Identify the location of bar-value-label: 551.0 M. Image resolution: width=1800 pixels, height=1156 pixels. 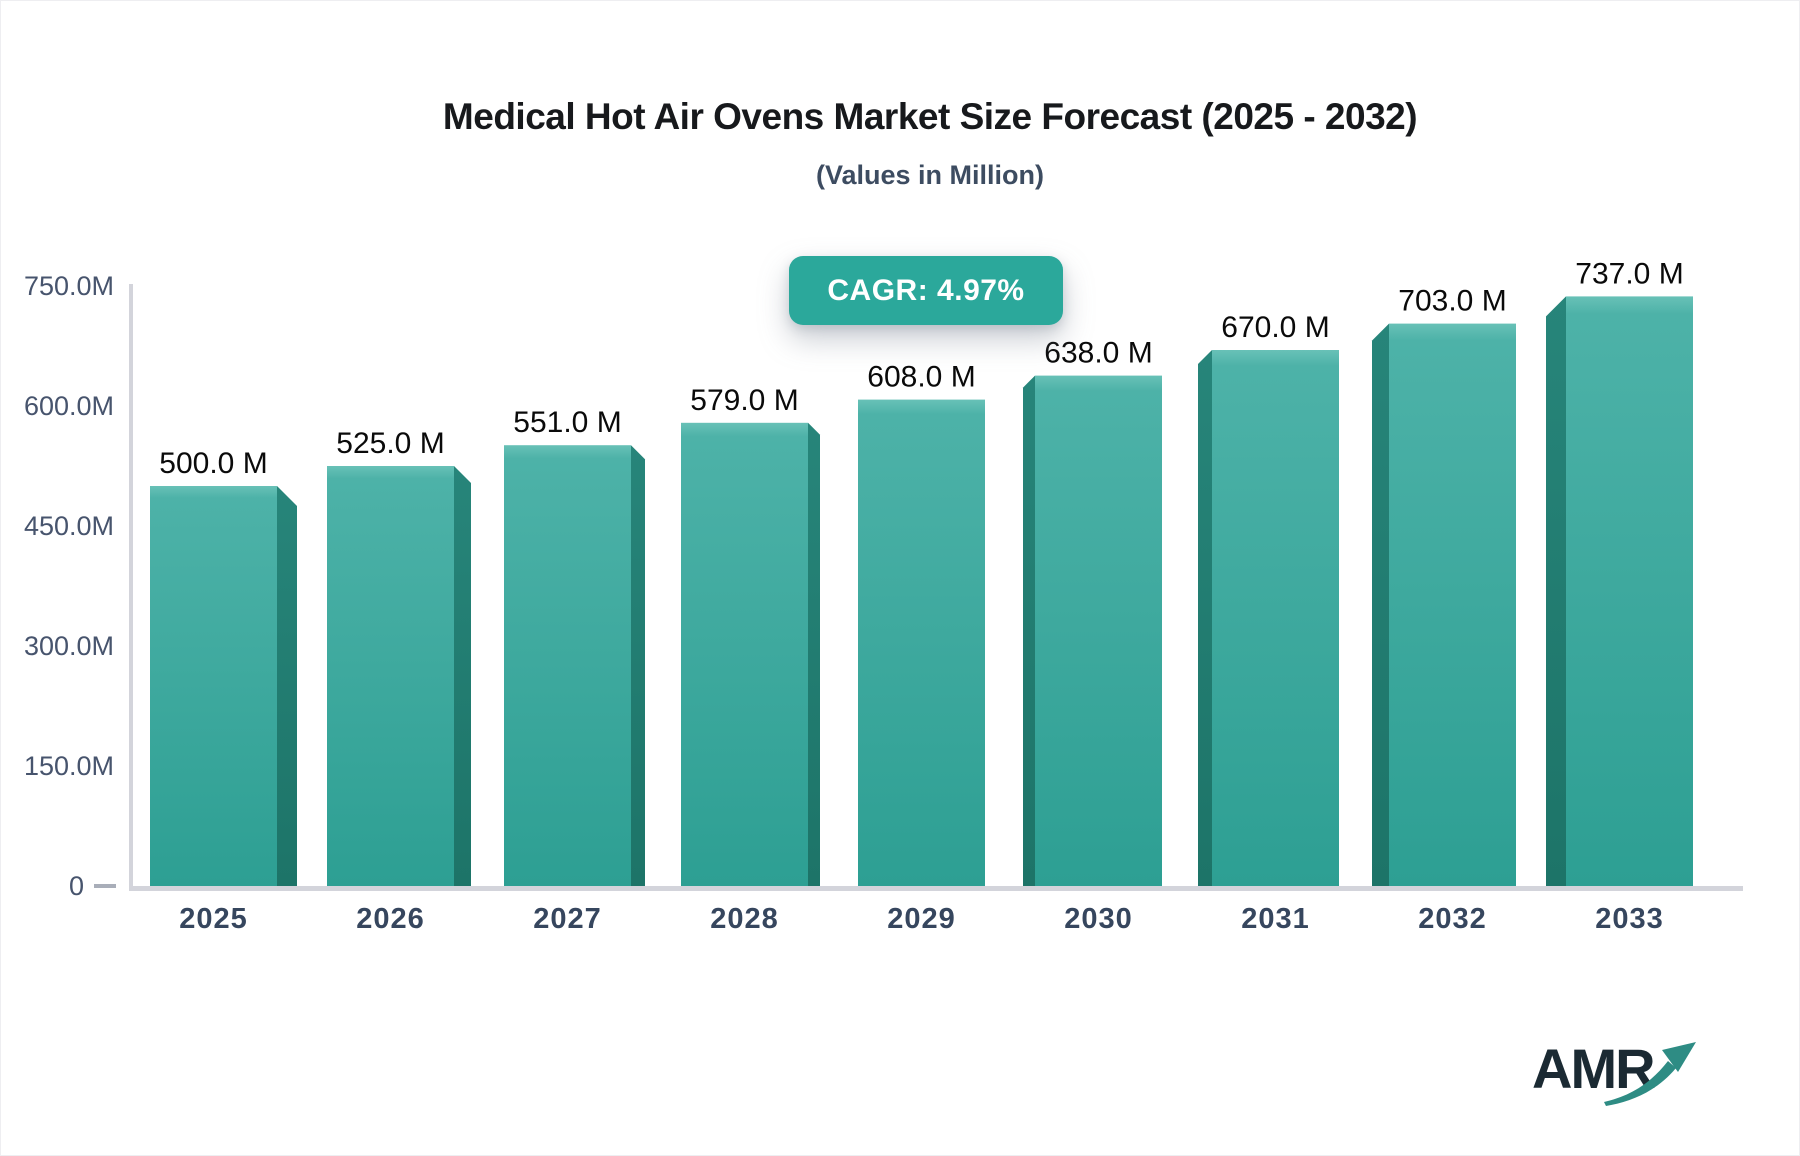
(567, 422).